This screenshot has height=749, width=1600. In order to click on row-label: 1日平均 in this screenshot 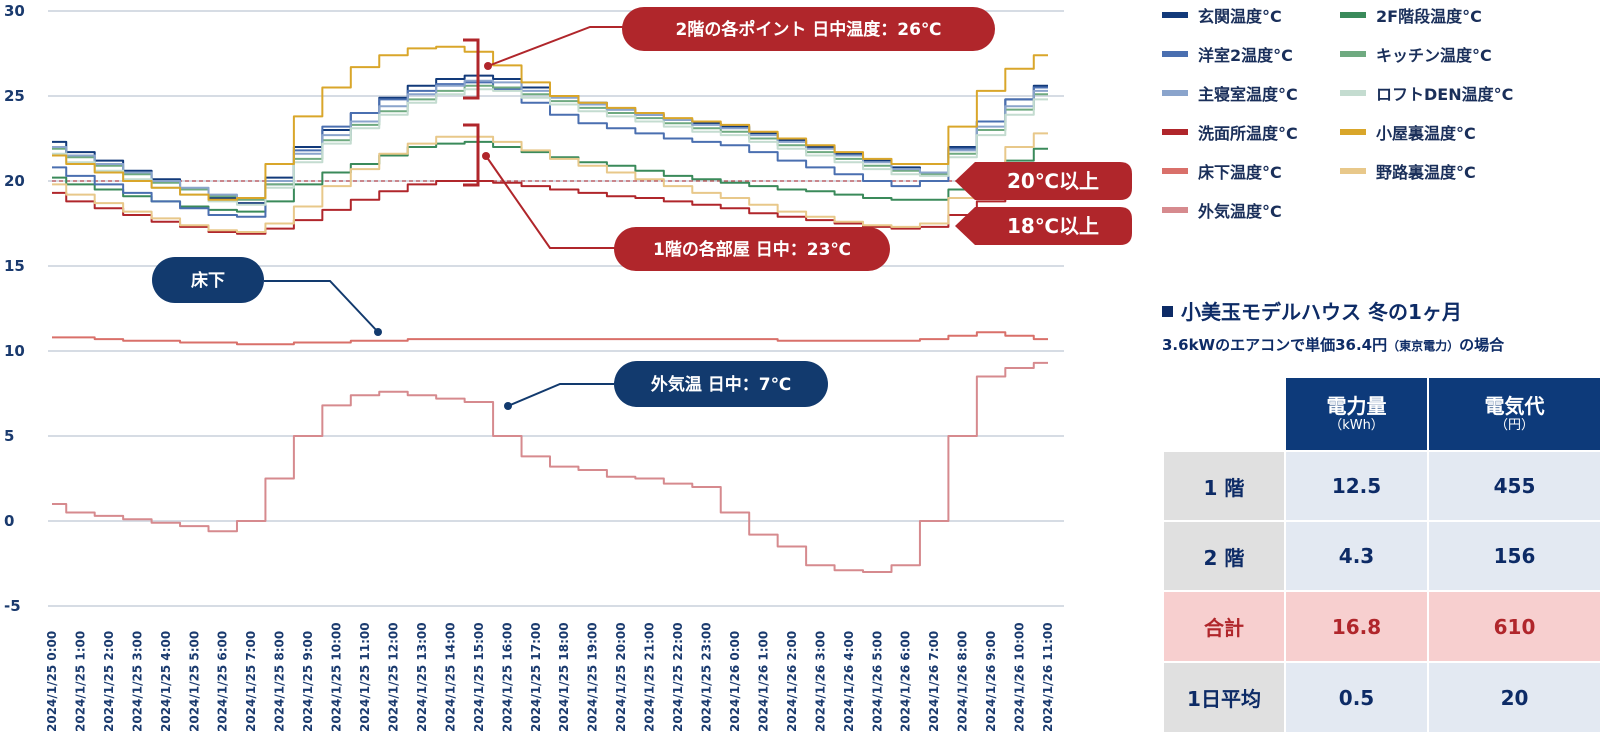, I will do `click(1224, 697)`.